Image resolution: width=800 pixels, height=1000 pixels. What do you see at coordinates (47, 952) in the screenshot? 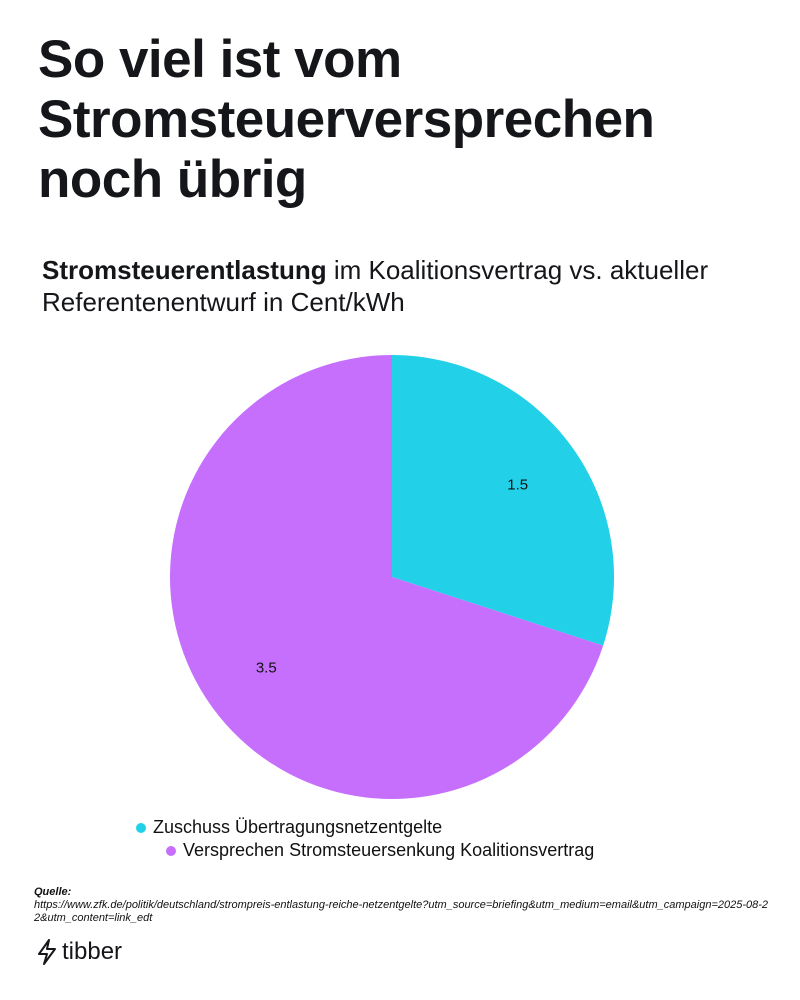
I see `logo-icon` at bounding box center [47, 952].